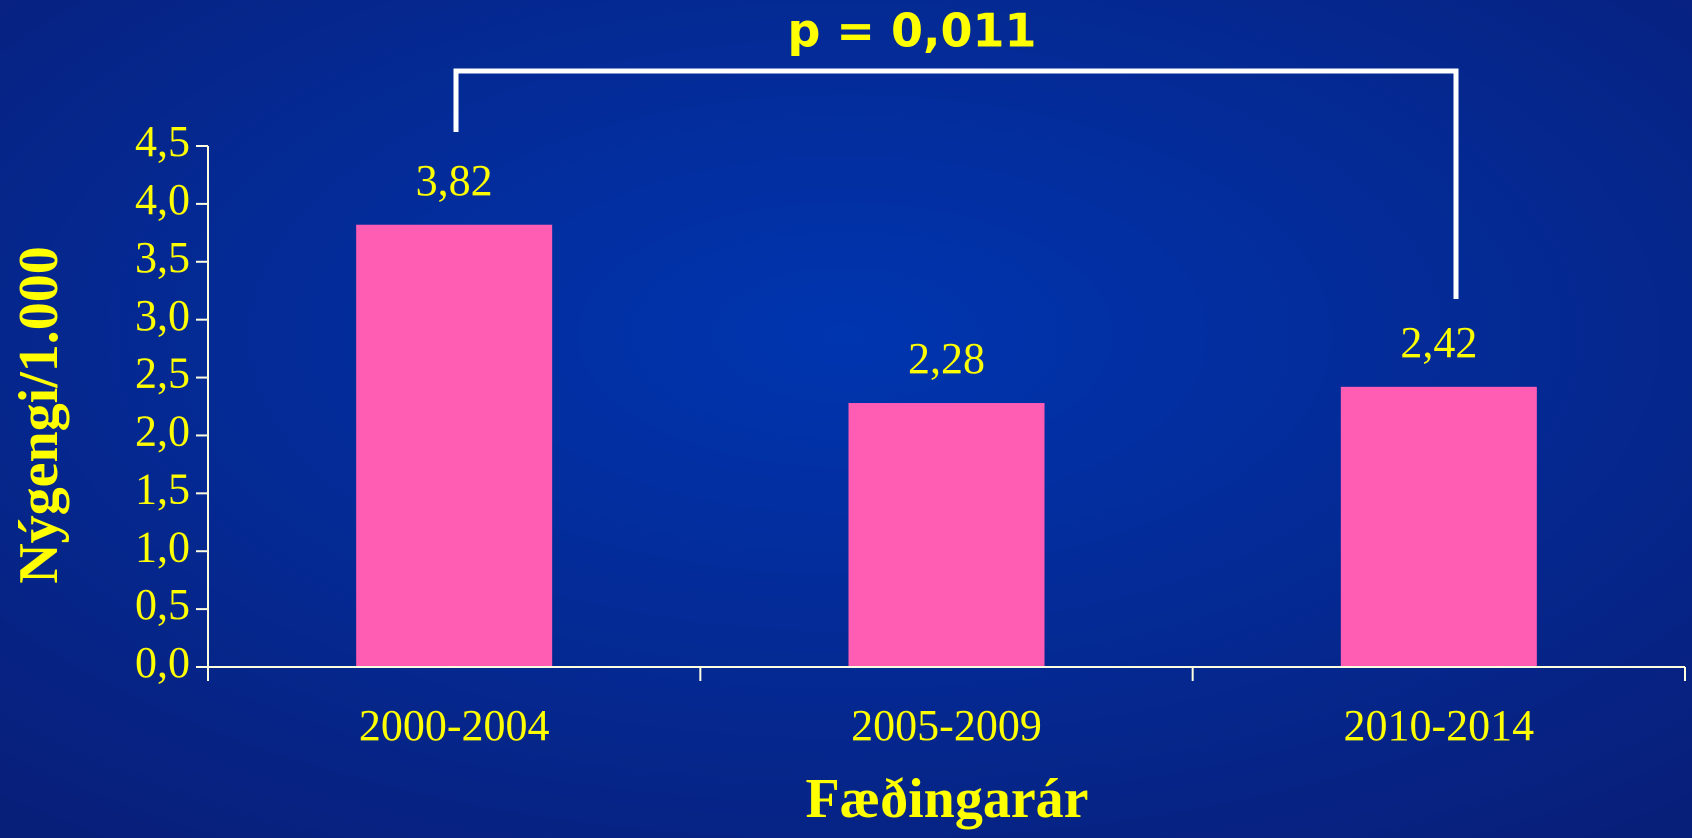 This screenshot has width=1692, height=838. Describe the element at coordinates (162, 257) in the screenshot. I see `y-tick-label: 3,5` at that location.